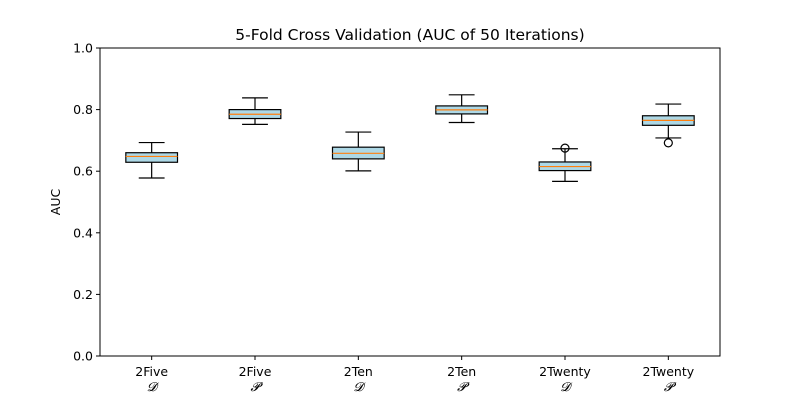 The image size is (800, 400). Describe the element at coordinates (83, 171) in the screenshot. I see `y-tick-label: 0.6` at that location.